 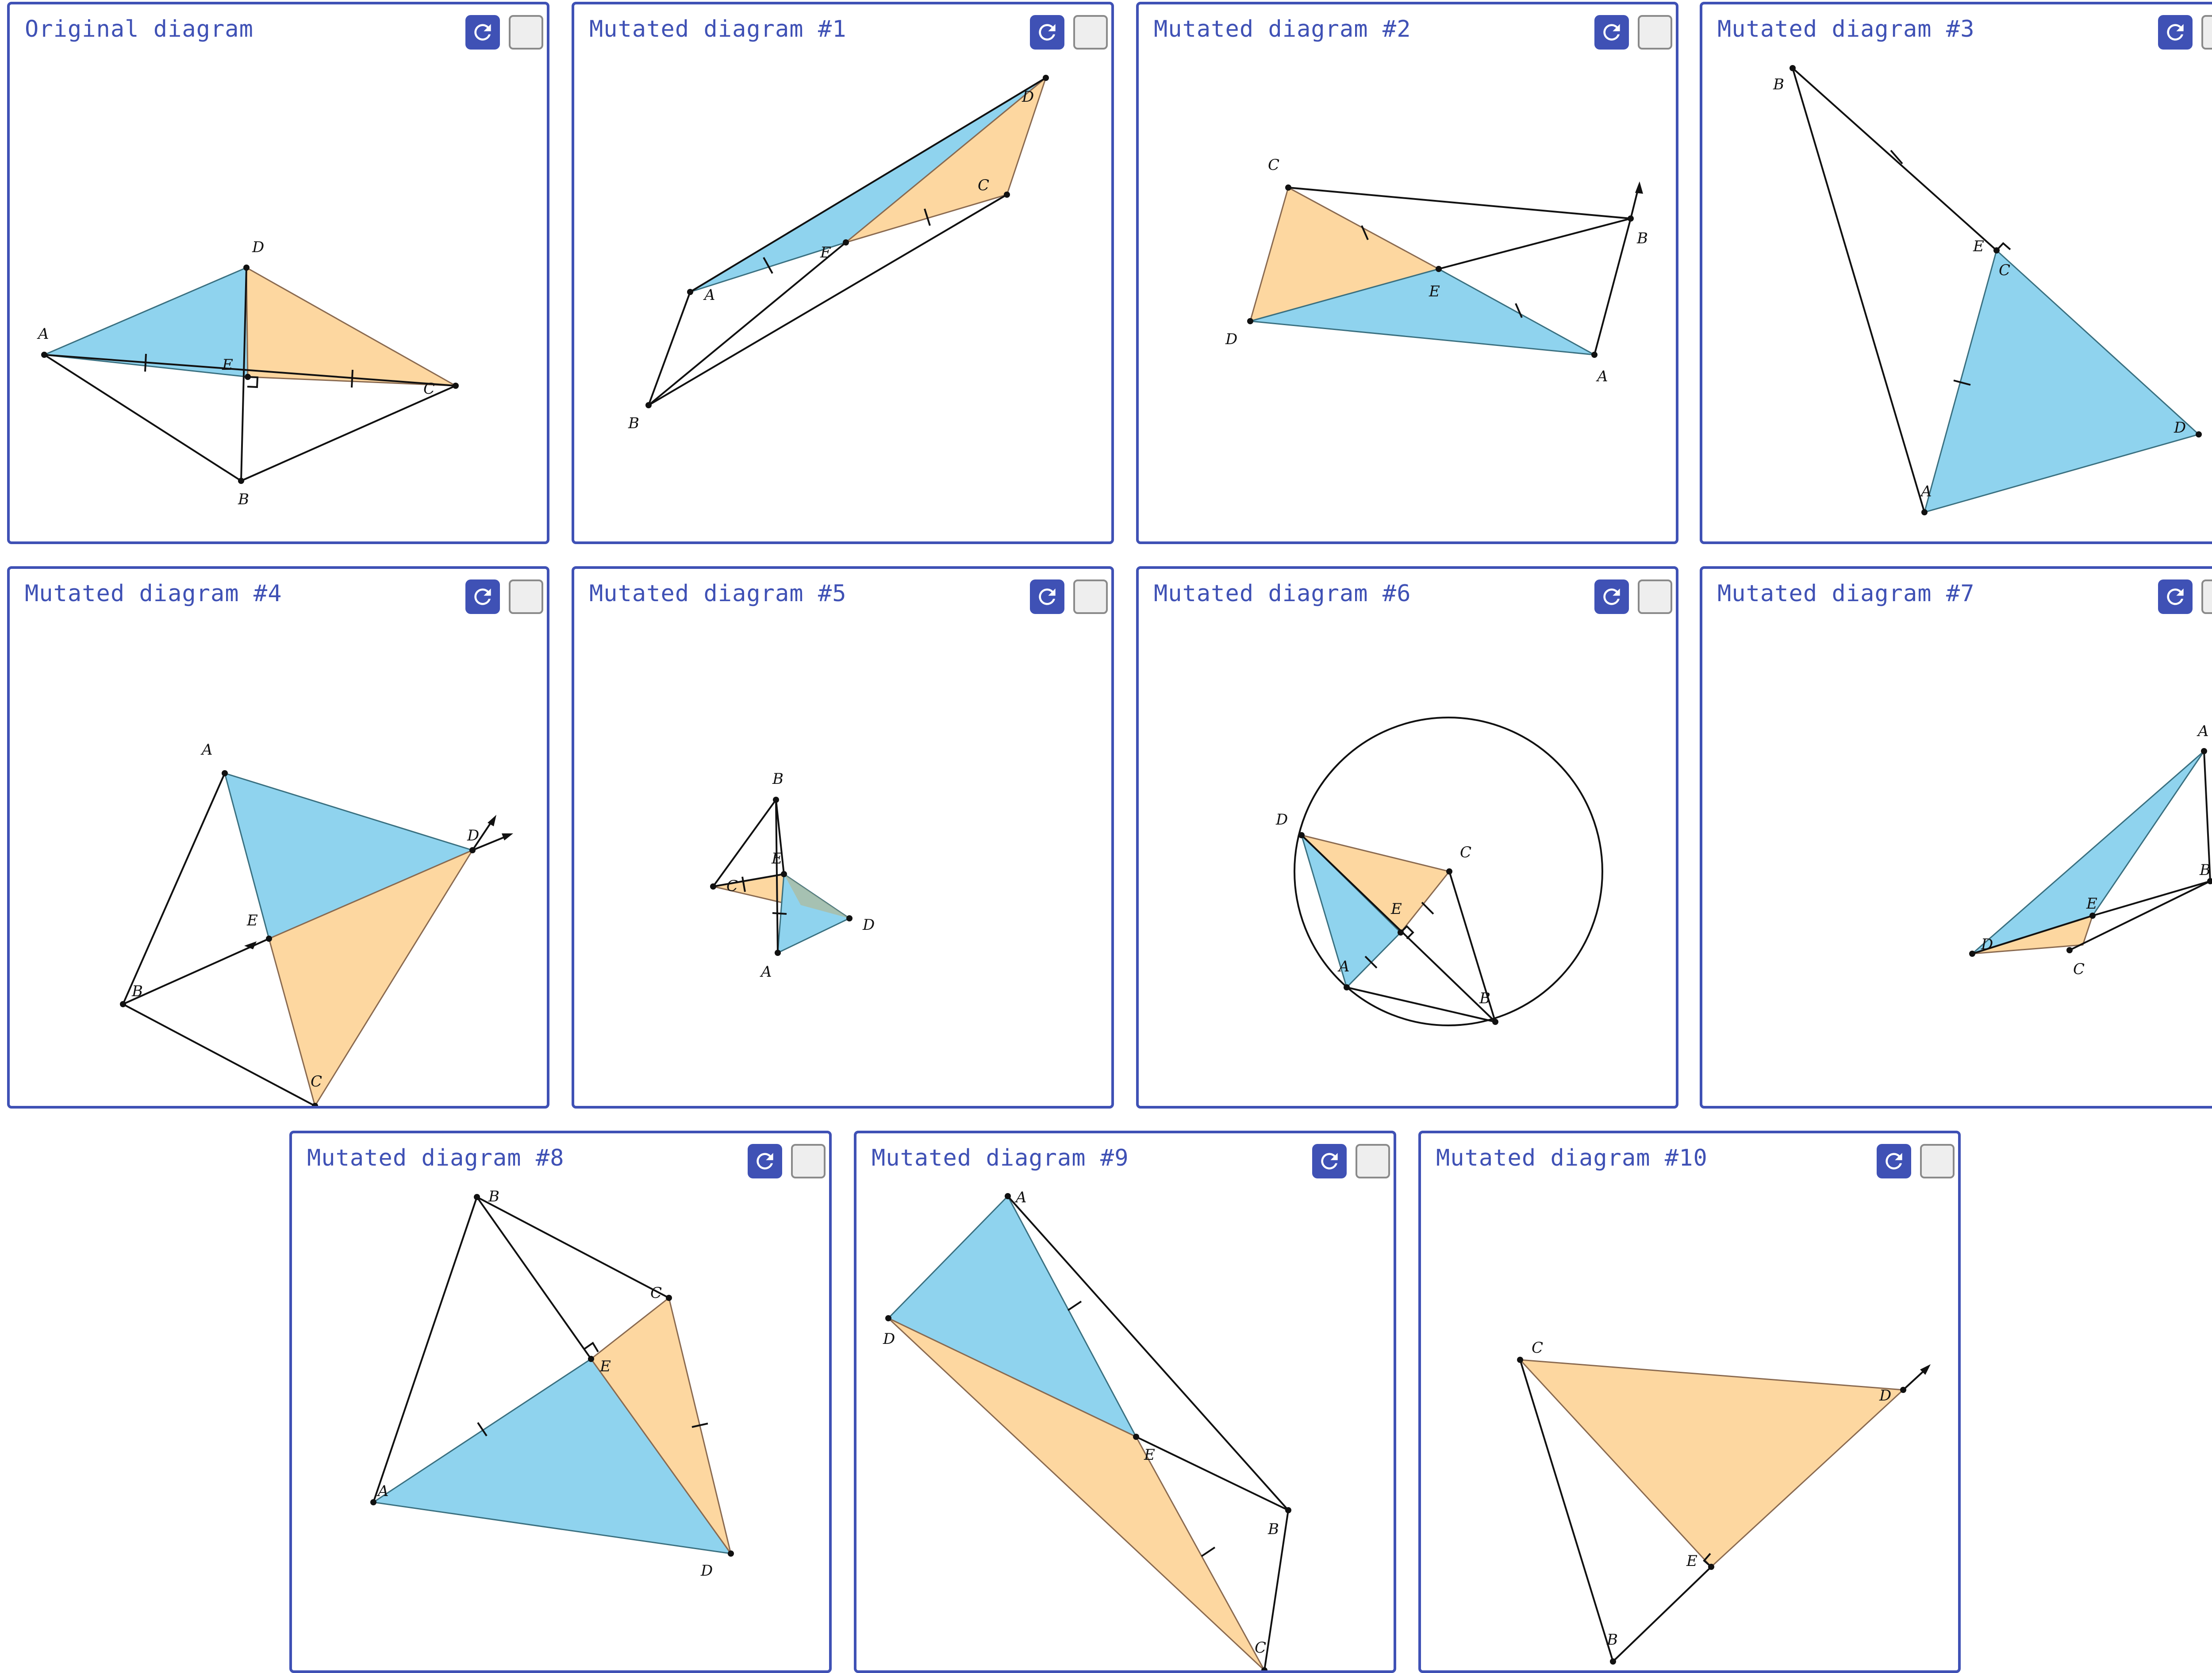 What do you see at coordinates (718, 29) in the screenshot?
I see `panel-title: Mutated diagram #1` at bounding box center [718, 29].